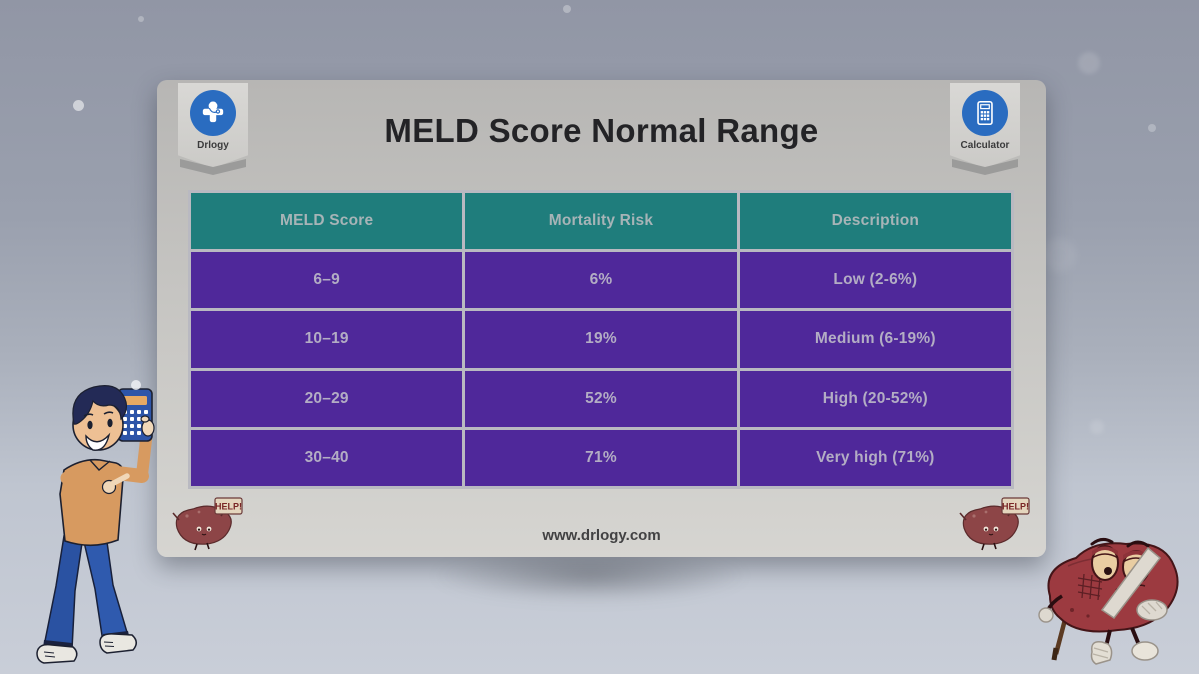 The height and width of the screenshot is (674, 1199). What do you see at coordinates (601, 130) in the screenshot?
I see `page-title: MELD Score Normal Range` at bounding box center [601, 130].